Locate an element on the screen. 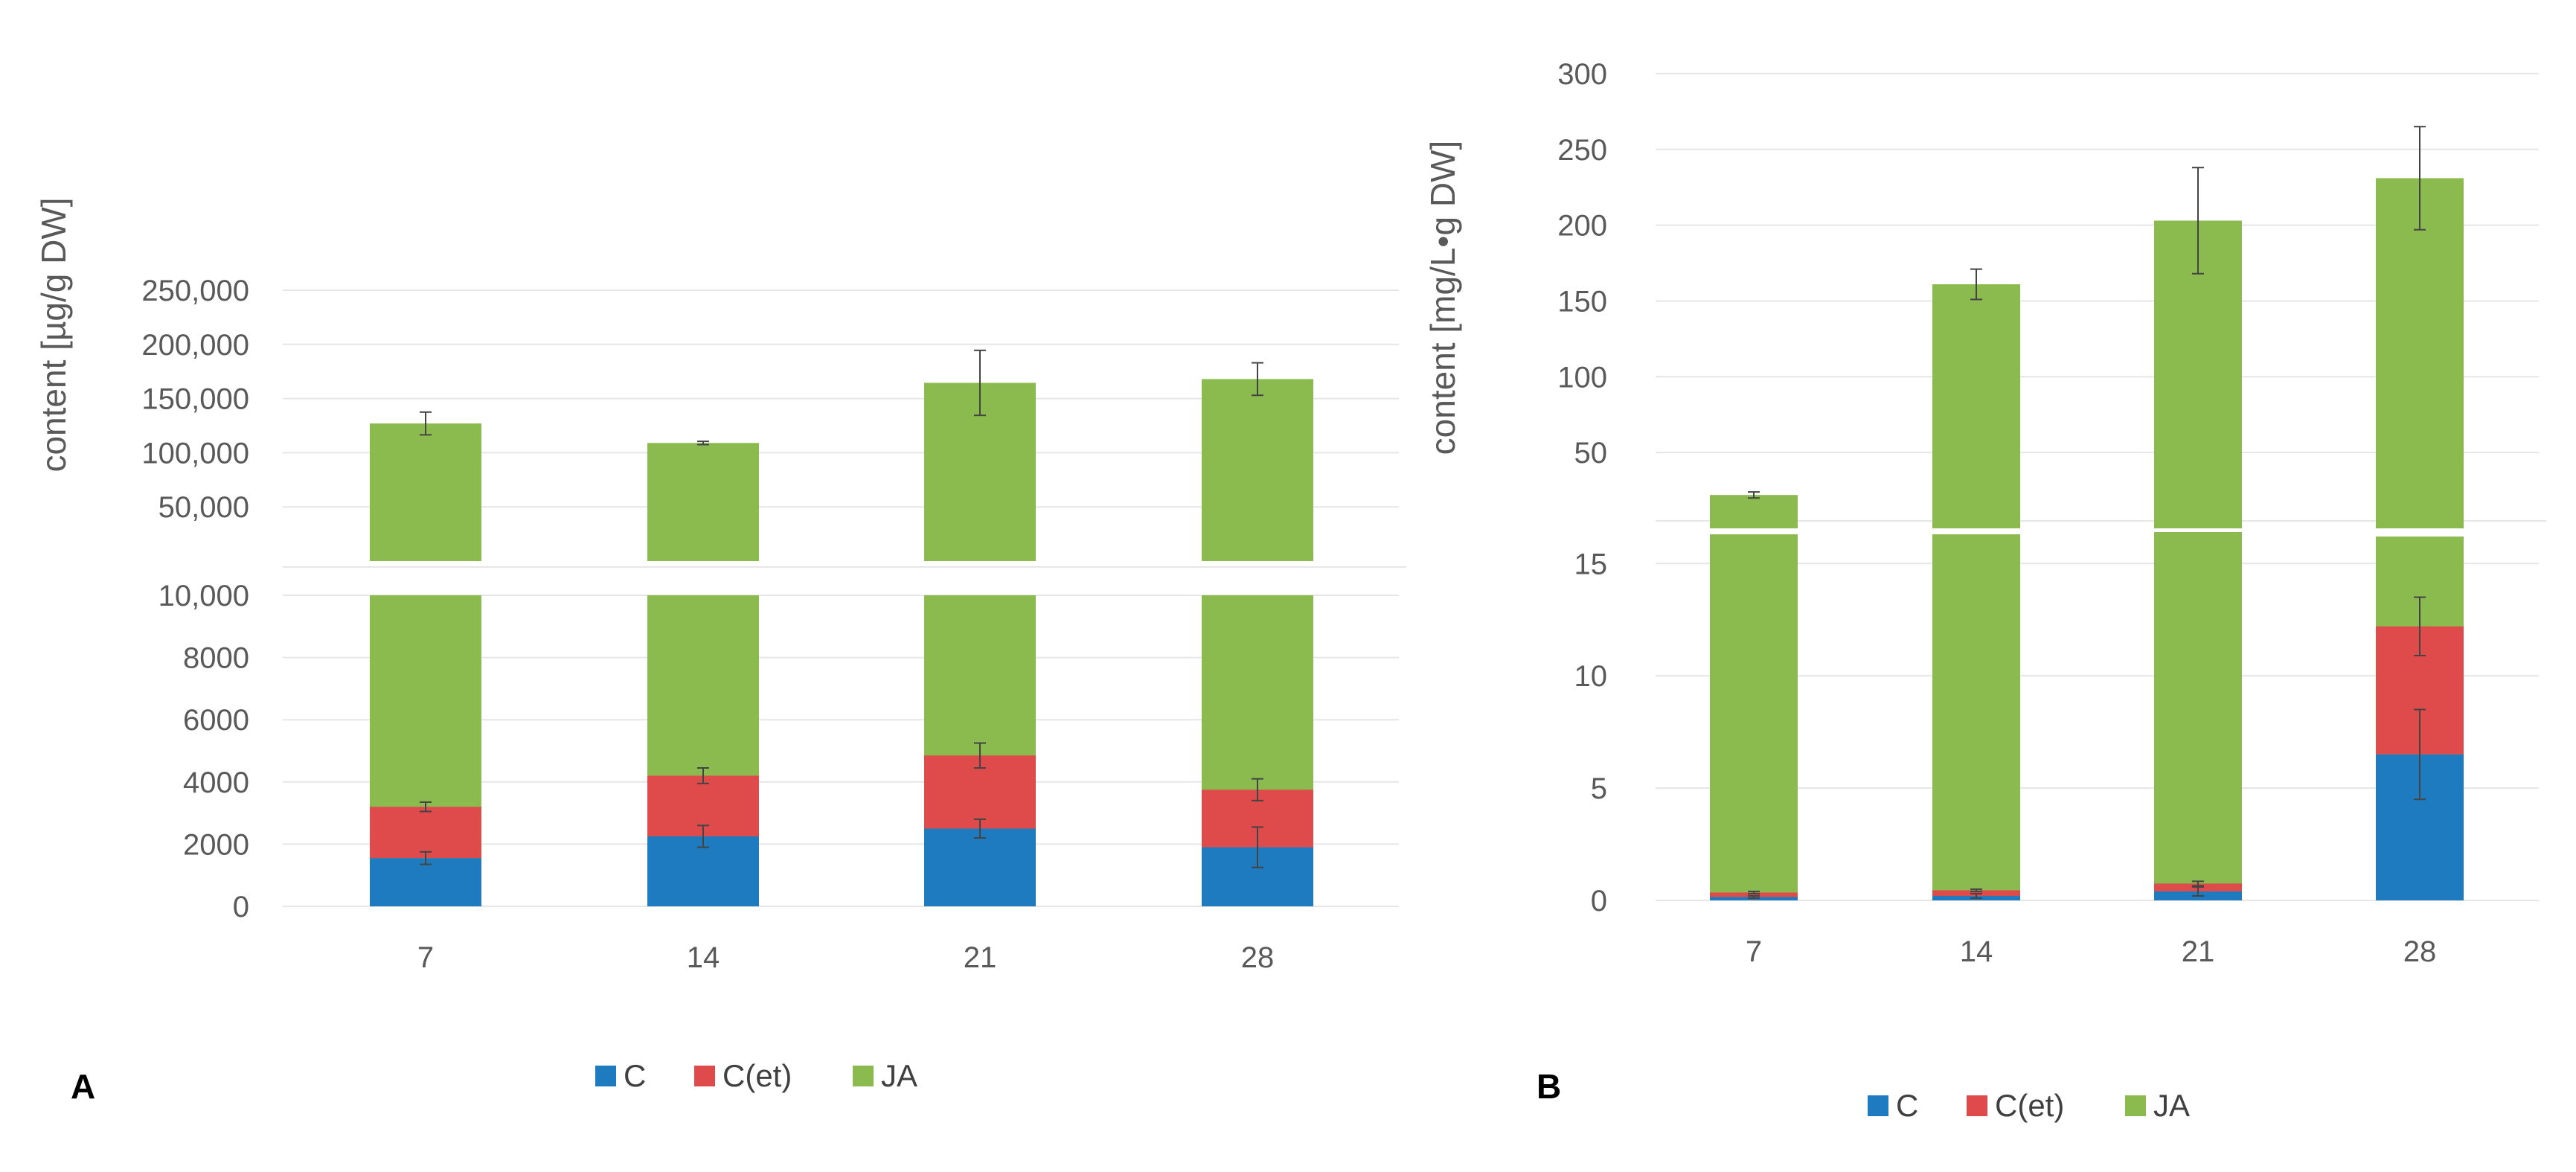 This screenshot has height=1172, width=2576. panel-B-legend-swatch-JA is located at coordinates (2135, 1105).